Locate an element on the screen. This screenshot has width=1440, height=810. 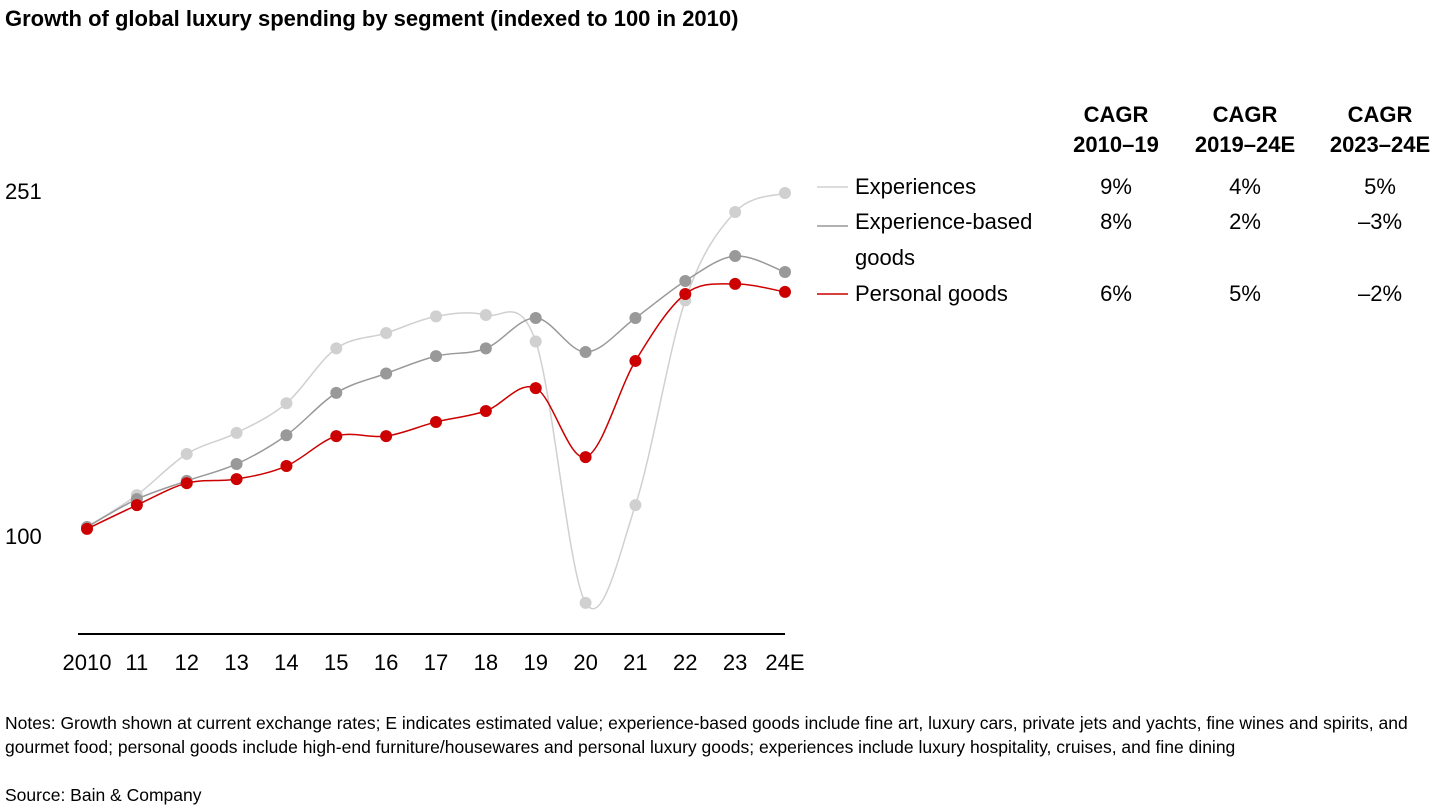
table-header: 2023–24E is located at coordinates (1380, 144).